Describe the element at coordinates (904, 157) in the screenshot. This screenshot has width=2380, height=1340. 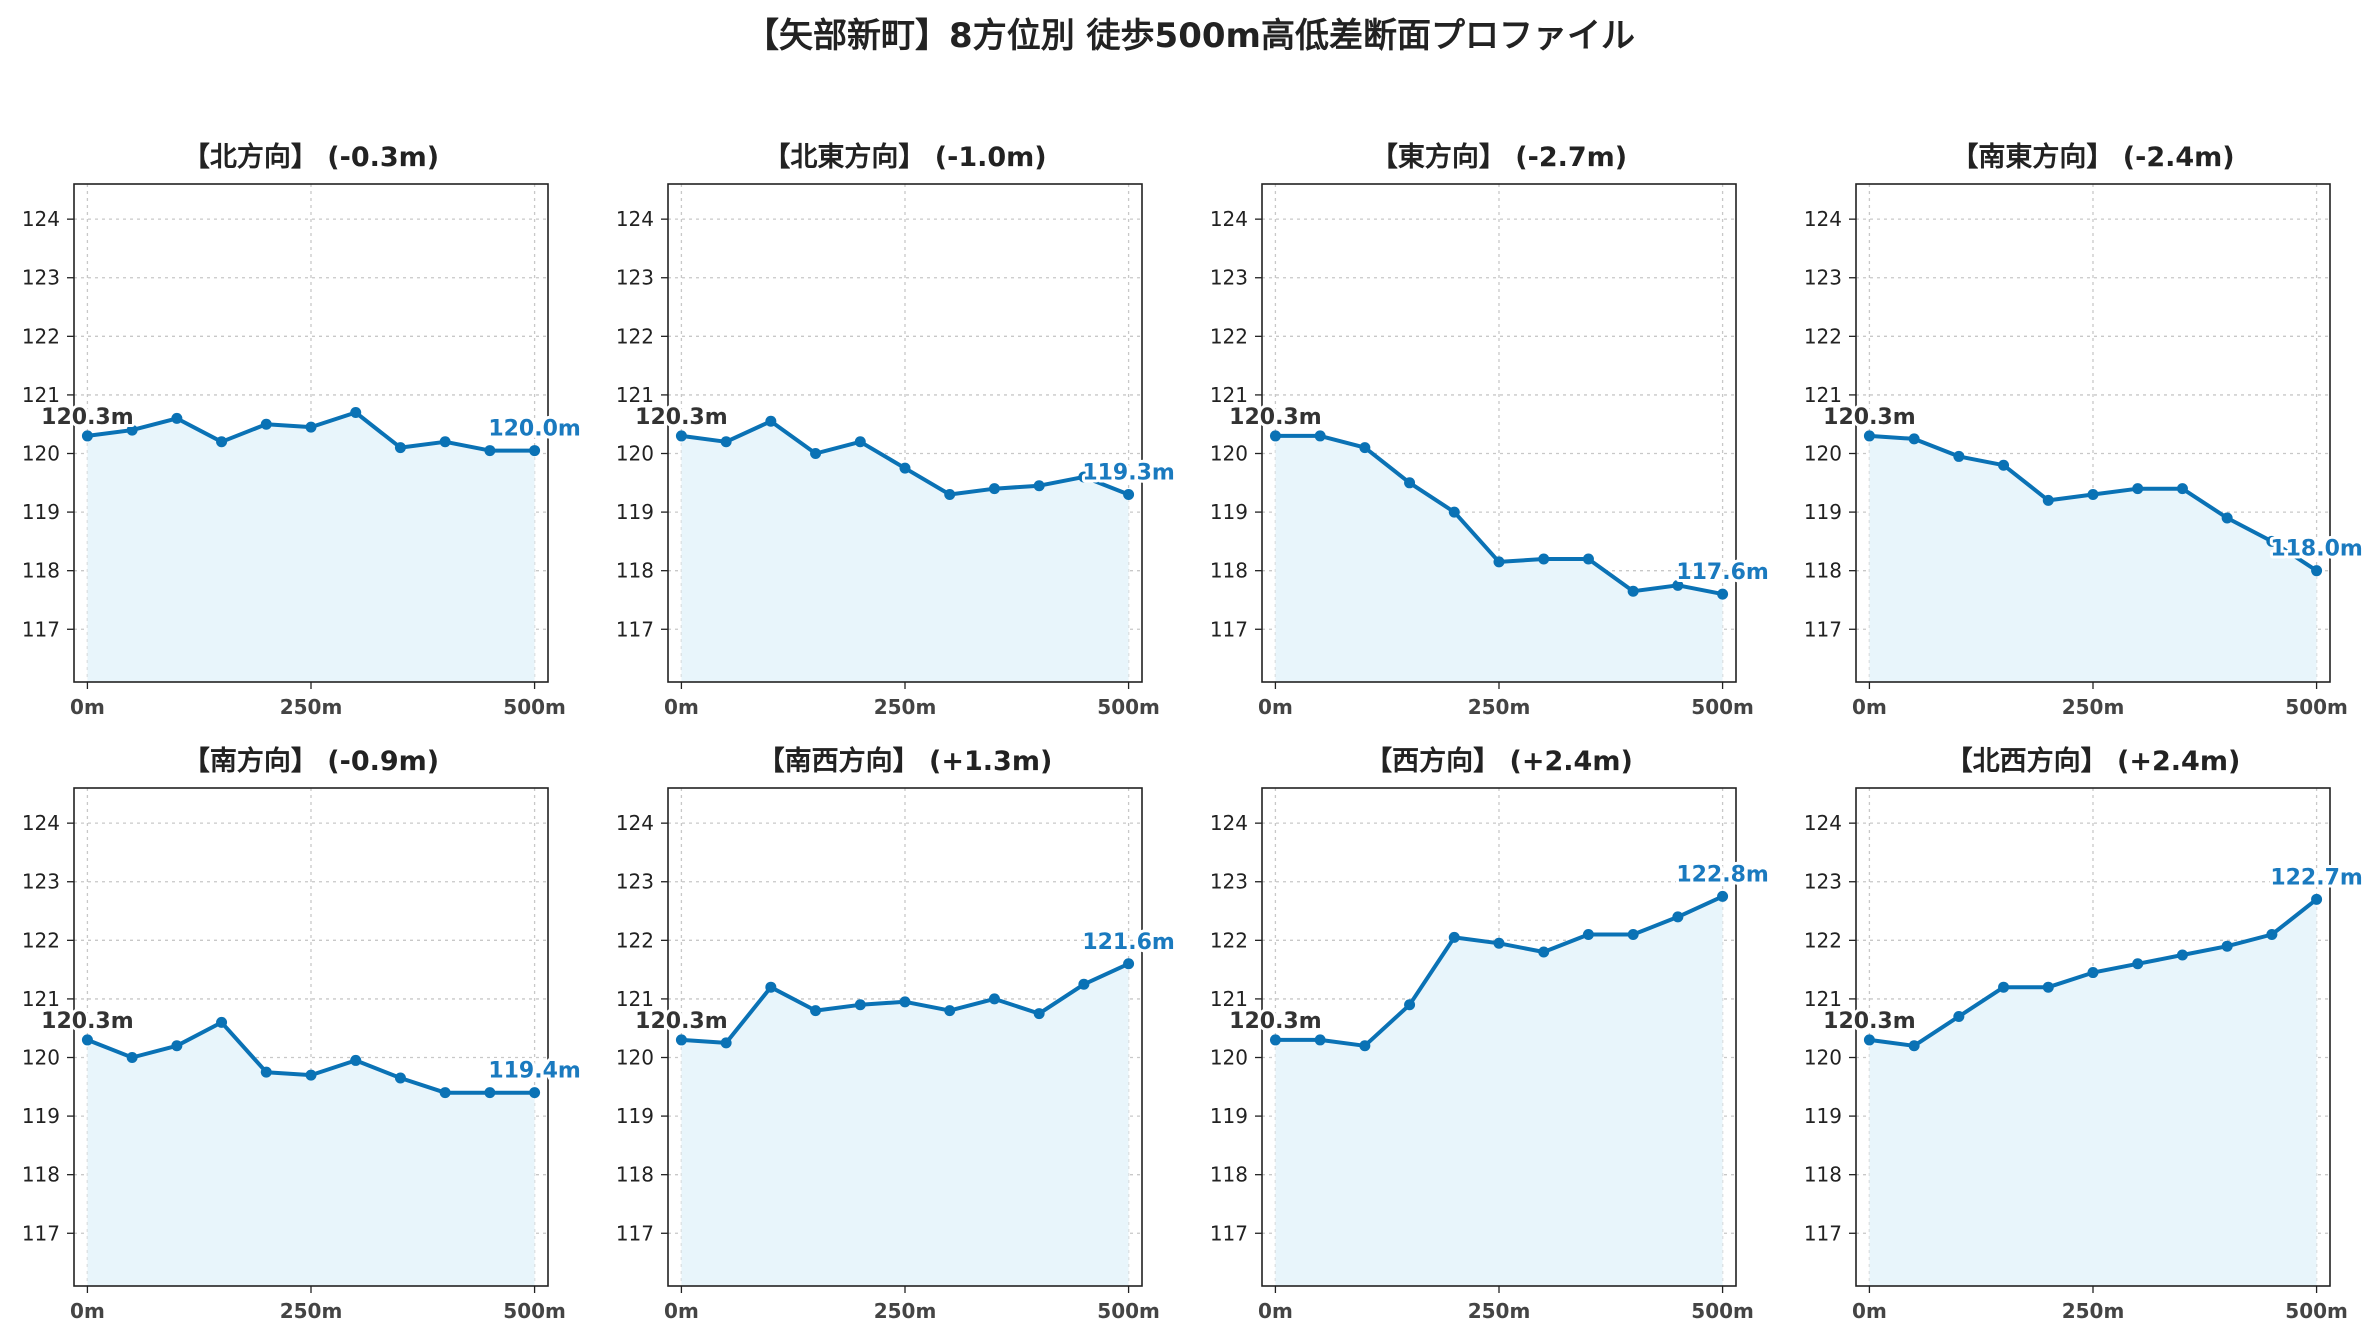
I see `subplot-title: 【北東方向】 (-1.0m)` at that location.